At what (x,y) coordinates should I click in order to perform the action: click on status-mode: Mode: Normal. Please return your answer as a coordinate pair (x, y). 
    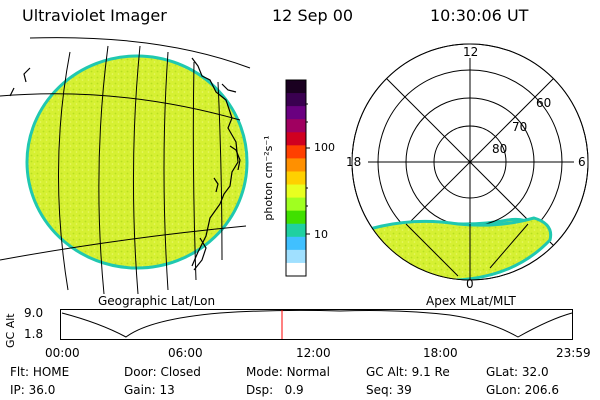
    Looking at the image, I should click on (288, 372).